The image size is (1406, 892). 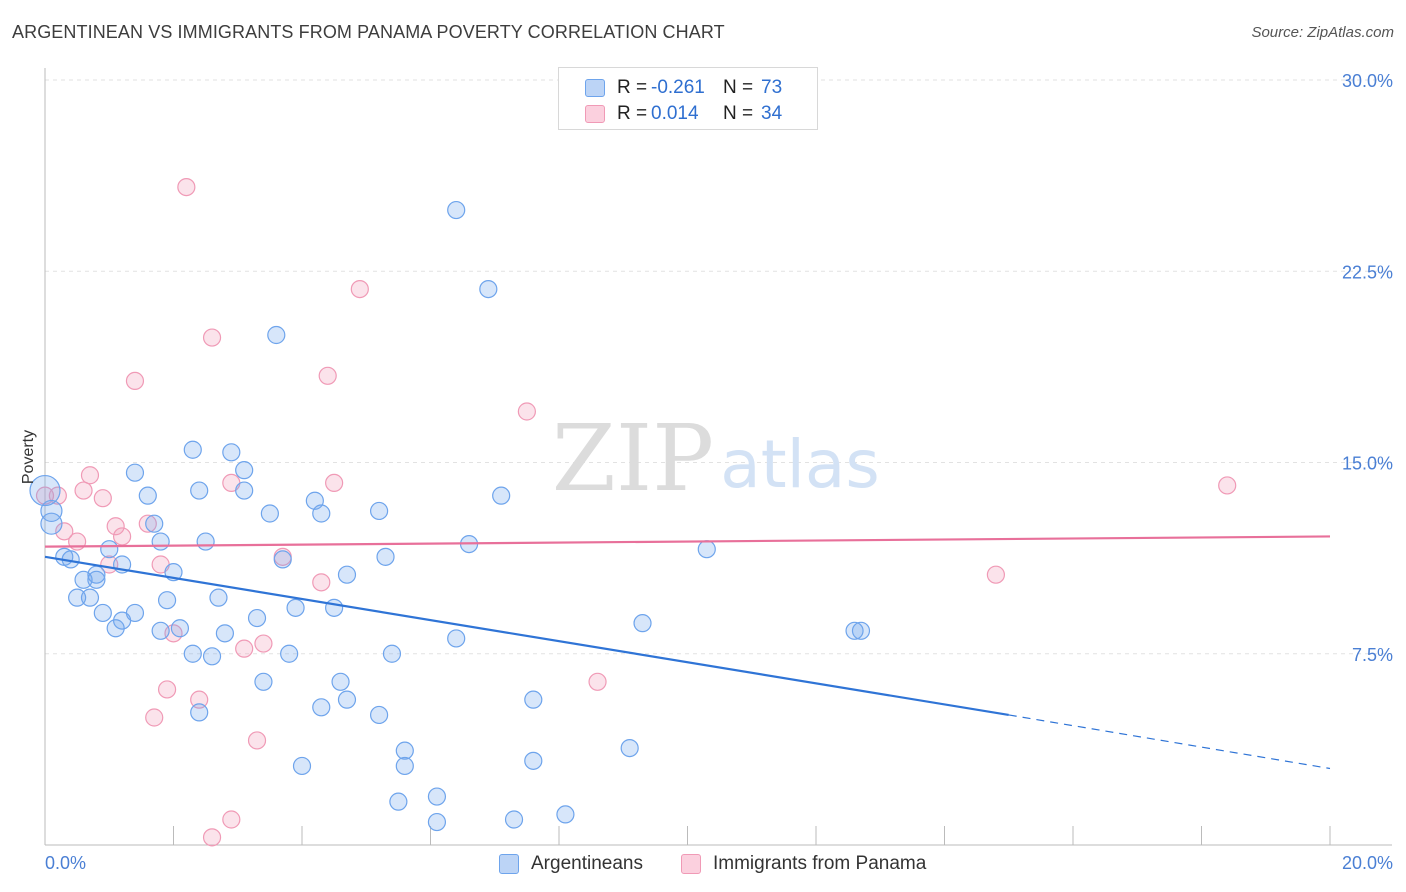 I want to click on bottom-legend-argentineans: Argentineans, so click(x=571, y=864).